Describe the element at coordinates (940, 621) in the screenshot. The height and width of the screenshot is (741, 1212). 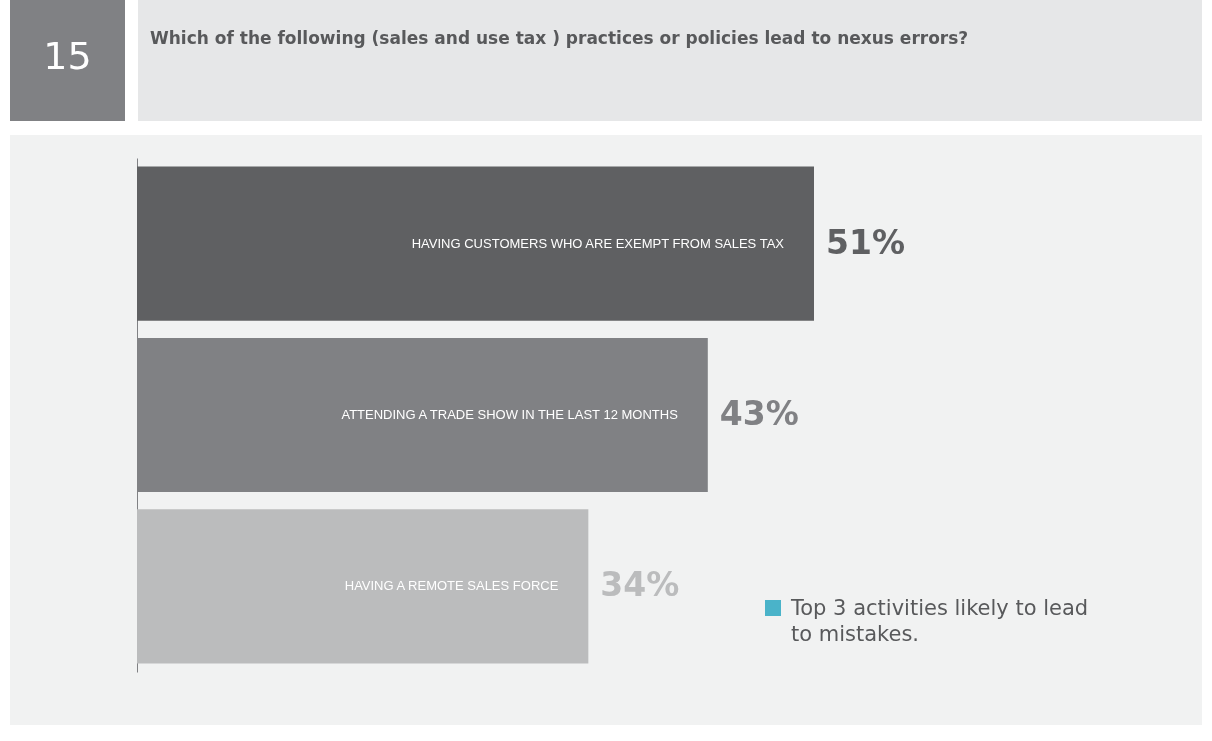
I see `annotation: Top 3 activities likely to lead to mistakes.` at that location.